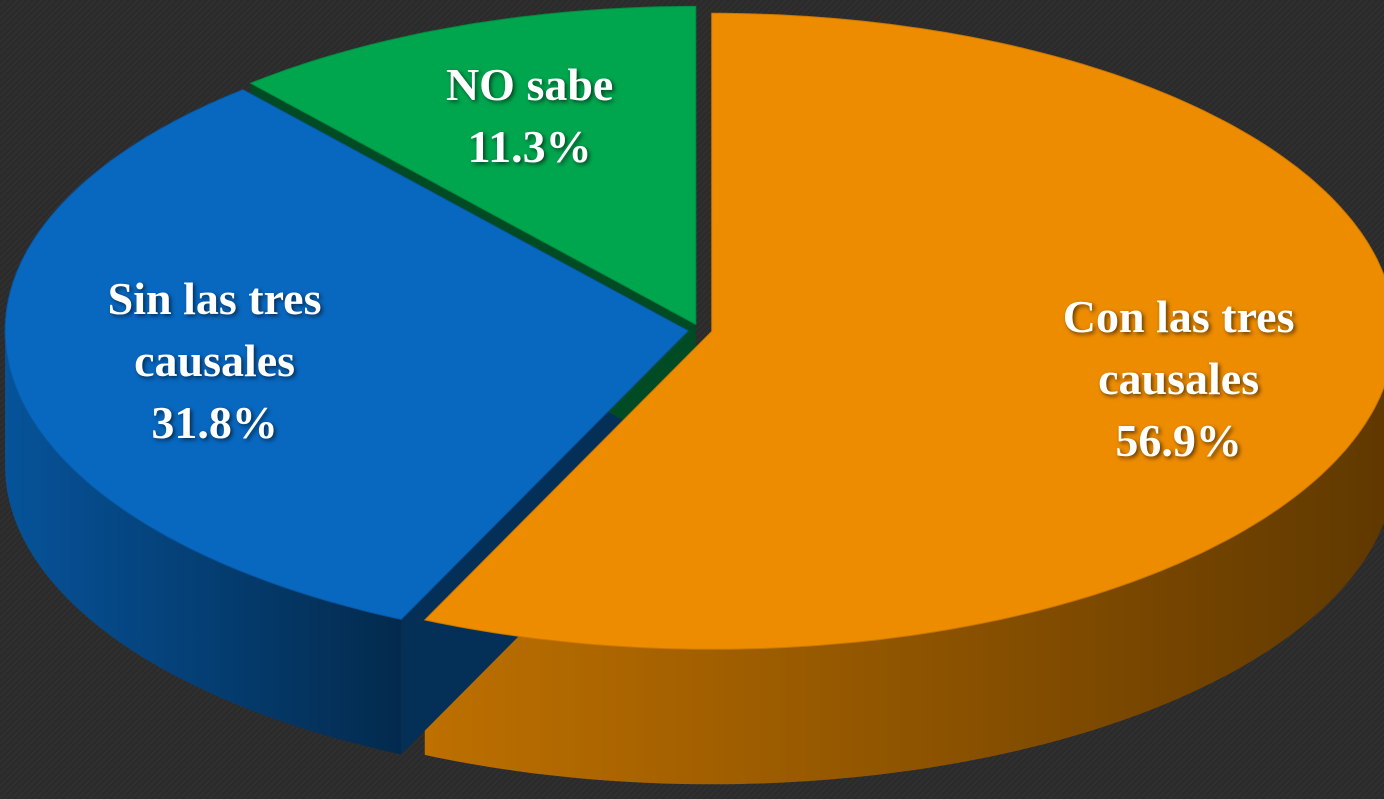  Describe the element at coordinates (529, 146) in the screenshot. I see `value-label: 11.3%` at that location.